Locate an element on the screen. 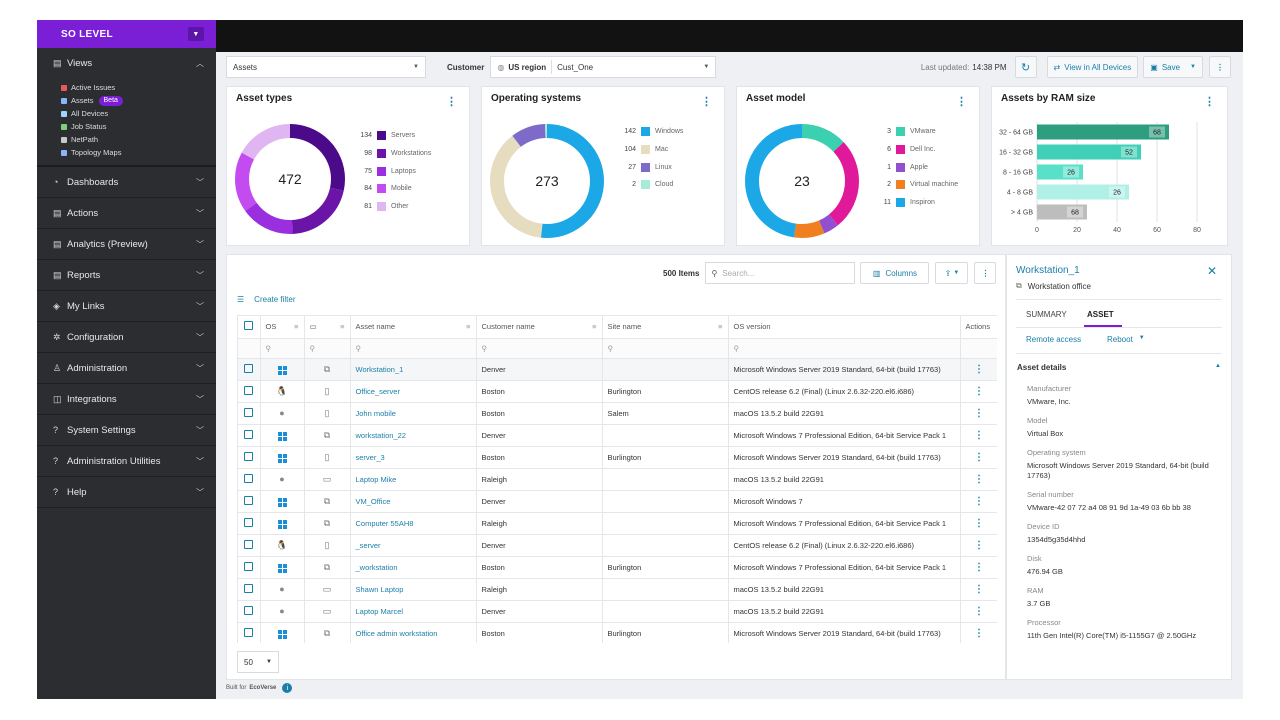 Image resolution: width=1280 pixels, height=720 pixels. legend-item: 27 Linux is located at coordinates (648, 167).